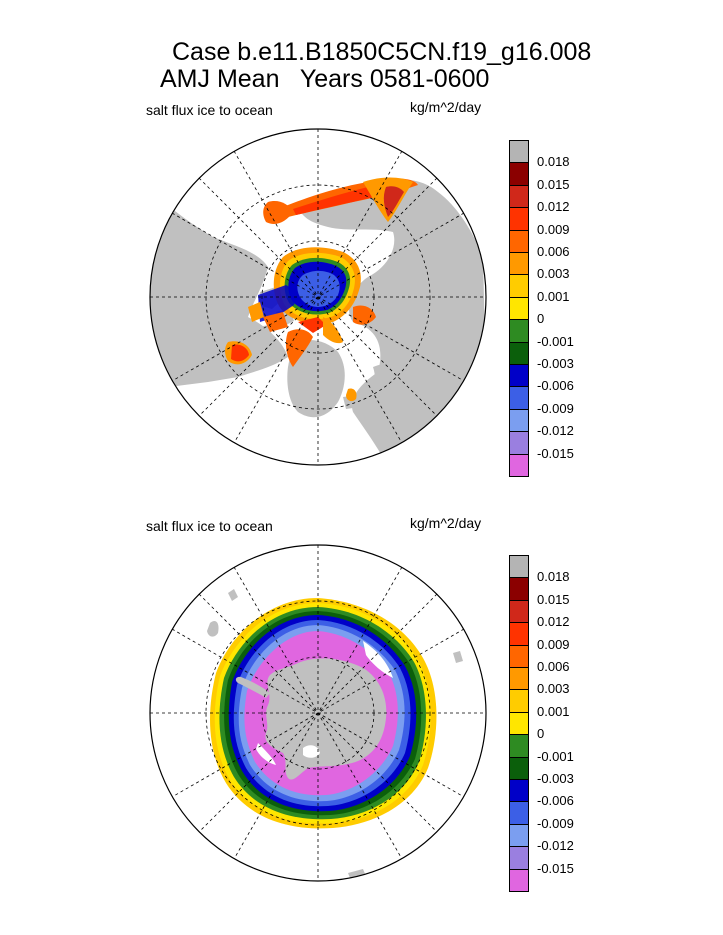 Image resolution: width=723 pixels, height=935 pixels. I want to click on plot-title-line-2: AMJ Mean Years 0581-0600, so click(325, 79).